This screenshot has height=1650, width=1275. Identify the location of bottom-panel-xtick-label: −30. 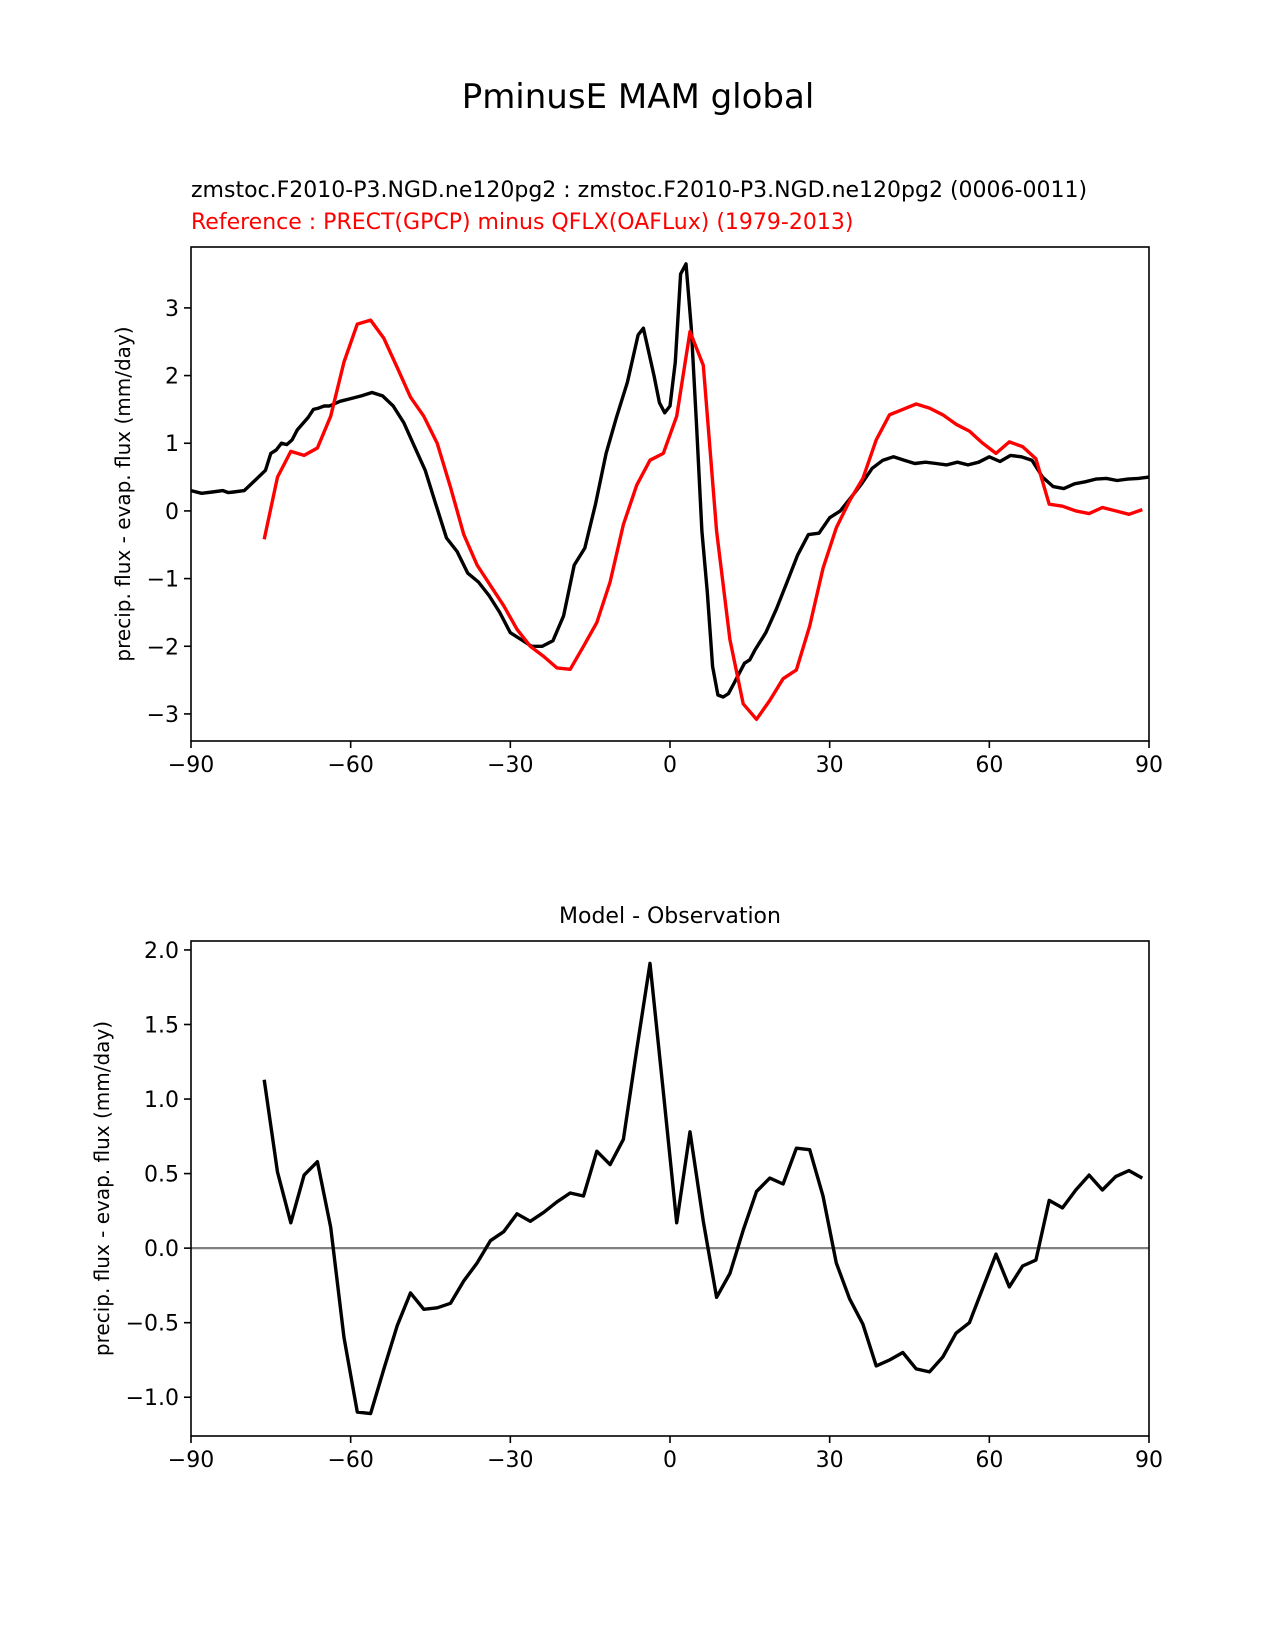
(510, 1460).